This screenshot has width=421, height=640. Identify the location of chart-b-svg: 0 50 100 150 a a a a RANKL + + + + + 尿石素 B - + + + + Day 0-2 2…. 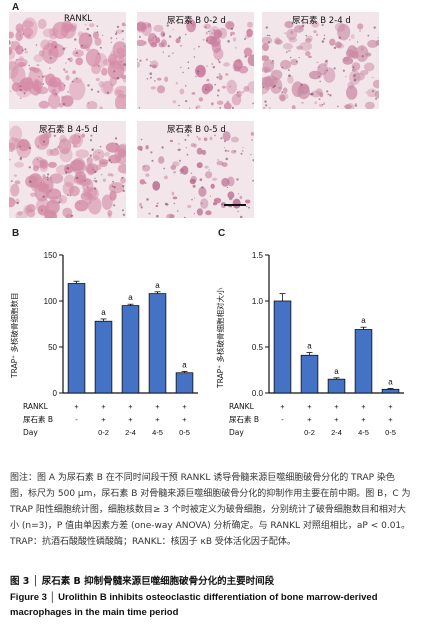
(110, 344).